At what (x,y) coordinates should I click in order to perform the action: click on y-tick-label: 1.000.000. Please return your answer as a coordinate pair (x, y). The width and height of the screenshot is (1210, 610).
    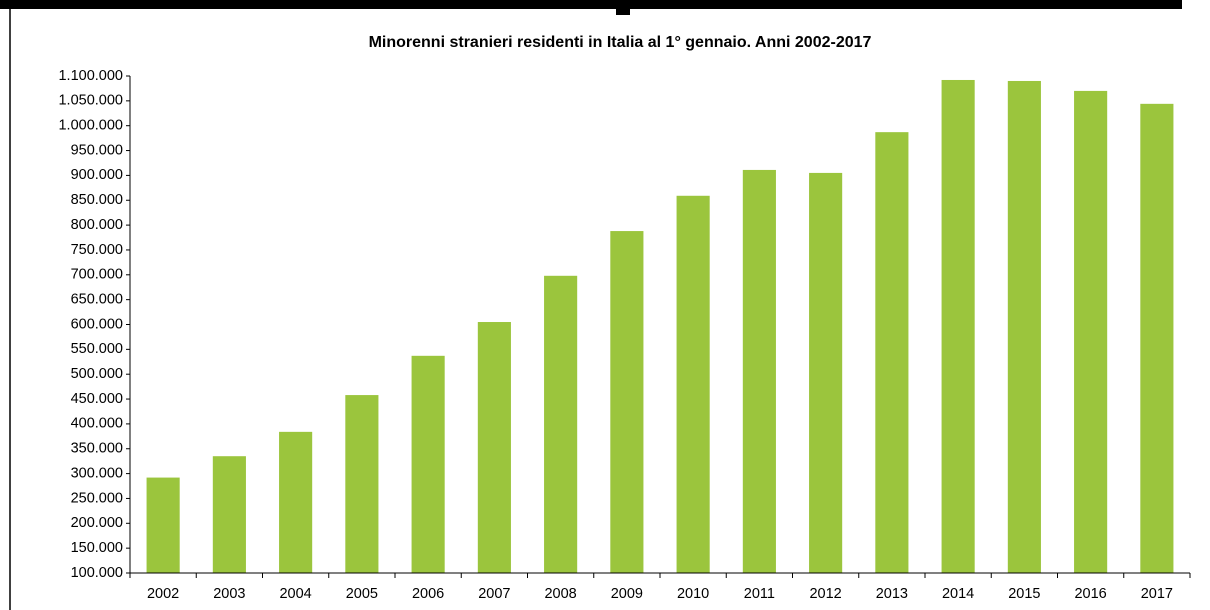
    Looking at the image, I should click on (90, 126).